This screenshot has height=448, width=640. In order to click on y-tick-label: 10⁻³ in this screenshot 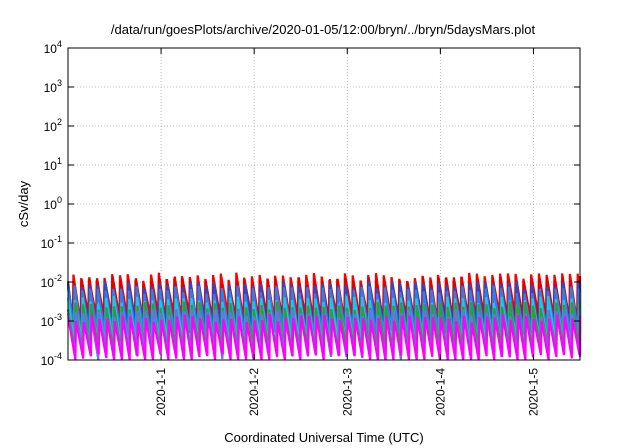, I will do `click(51, 320)`.